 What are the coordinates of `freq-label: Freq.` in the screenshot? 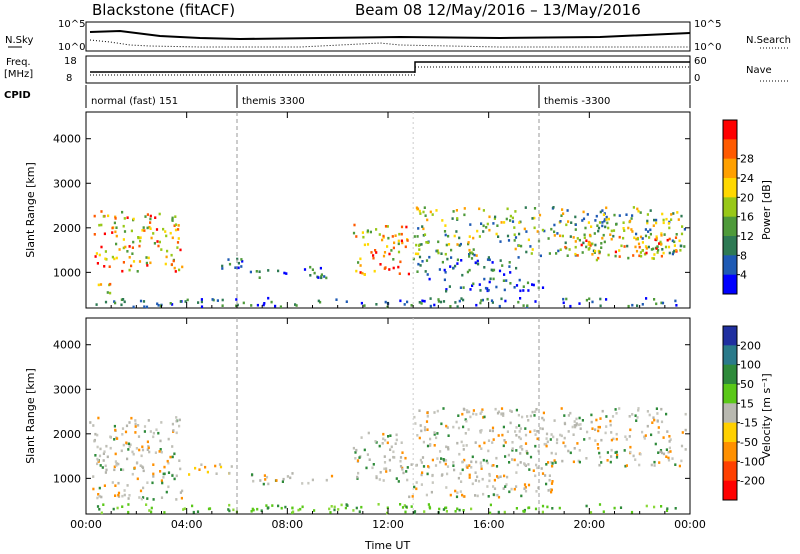 It's located at (18, 62).